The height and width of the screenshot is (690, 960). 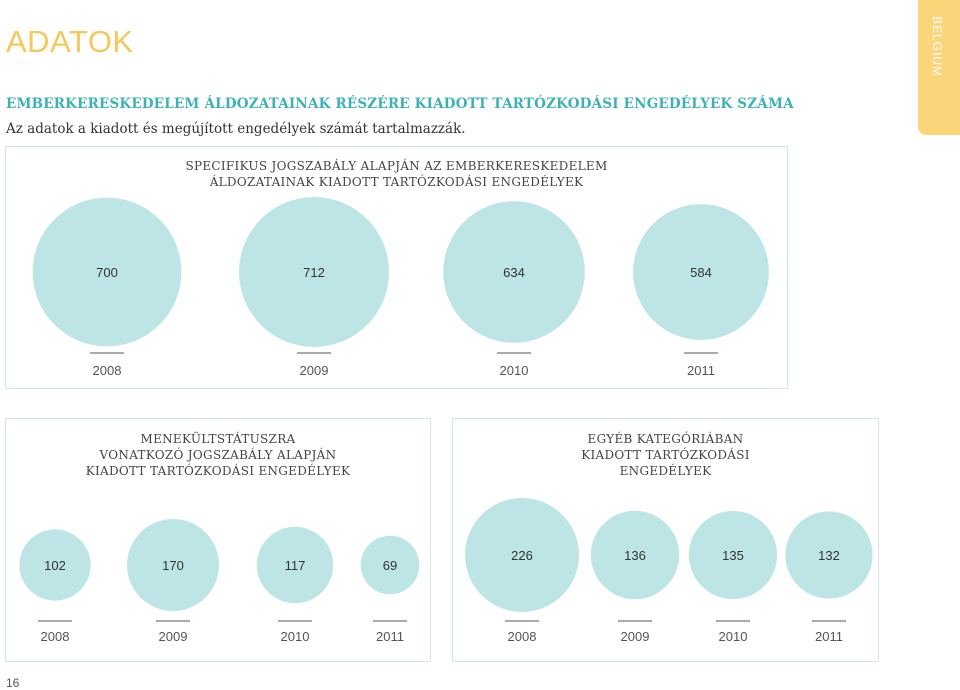 I want to click on panel-title-line: VONATKOZÓ JOGSZABÁLY ALAPJÁN, so click(x=218, y=455).